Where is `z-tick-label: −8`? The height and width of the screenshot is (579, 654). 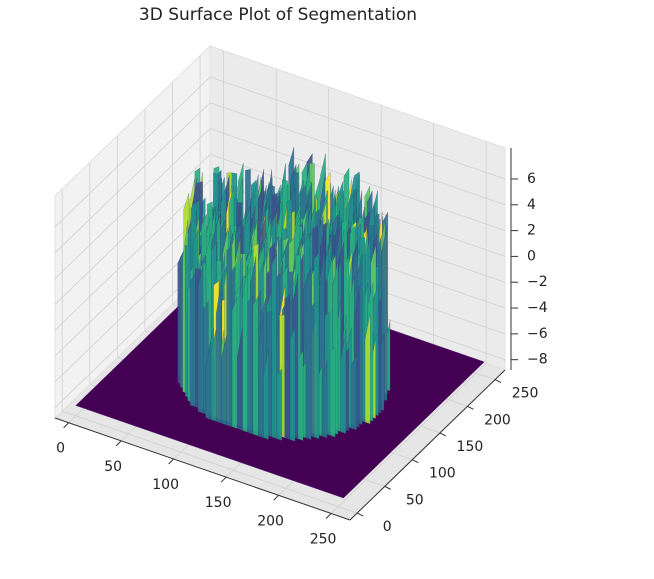
z-tick-label: −8 is located at coordinates (537, 360).